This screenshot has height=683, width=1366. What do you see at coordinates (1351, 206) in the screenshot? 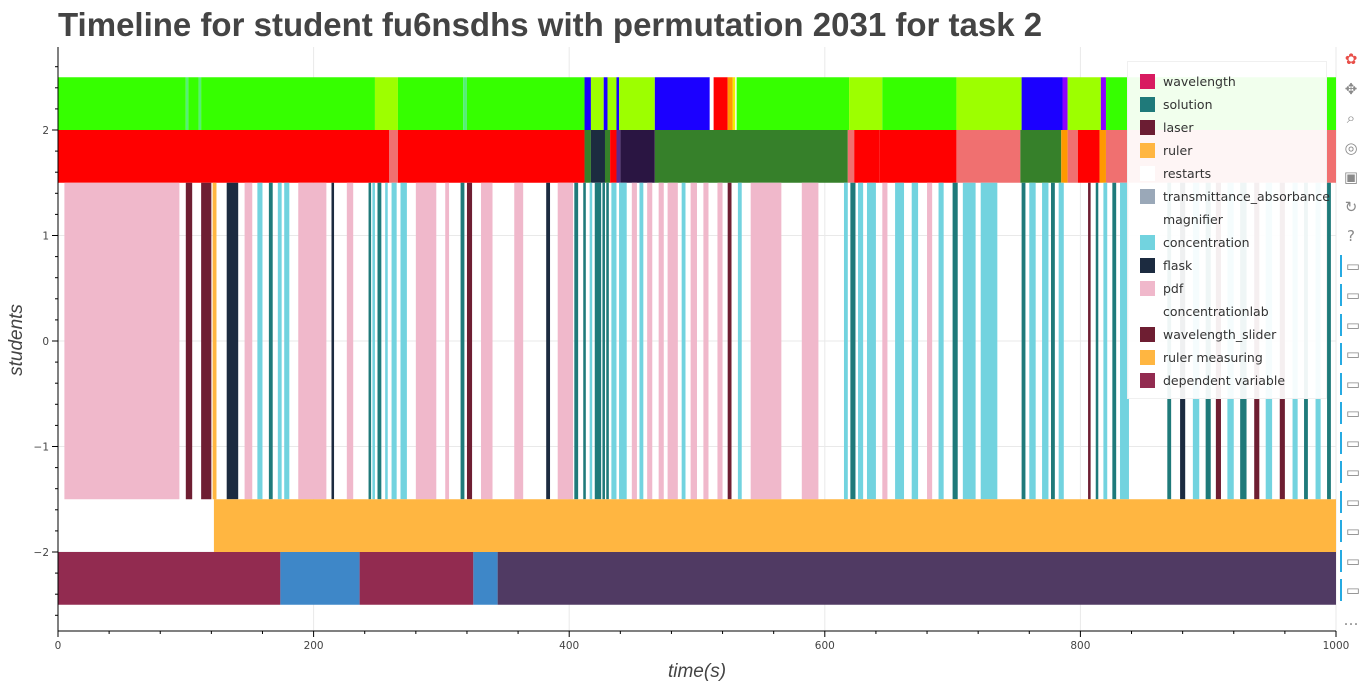
I see `reset-icon: ↻` at bounding box center [1351, 206].